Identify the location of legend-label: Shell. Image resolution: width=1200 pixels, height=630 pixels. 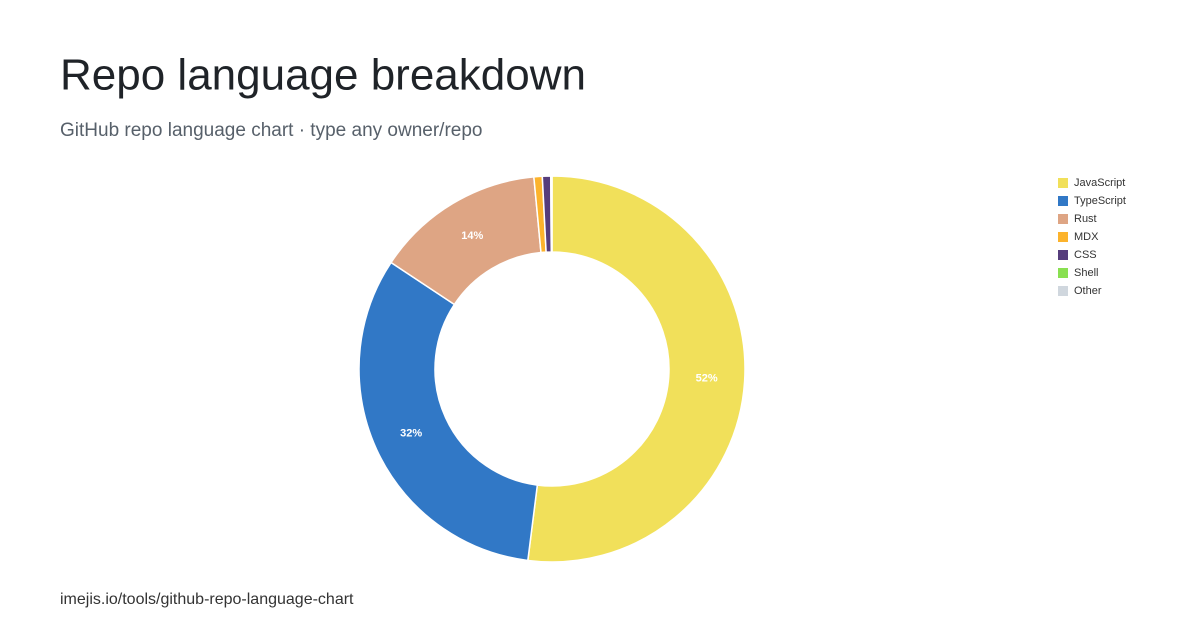
(1086, 273).